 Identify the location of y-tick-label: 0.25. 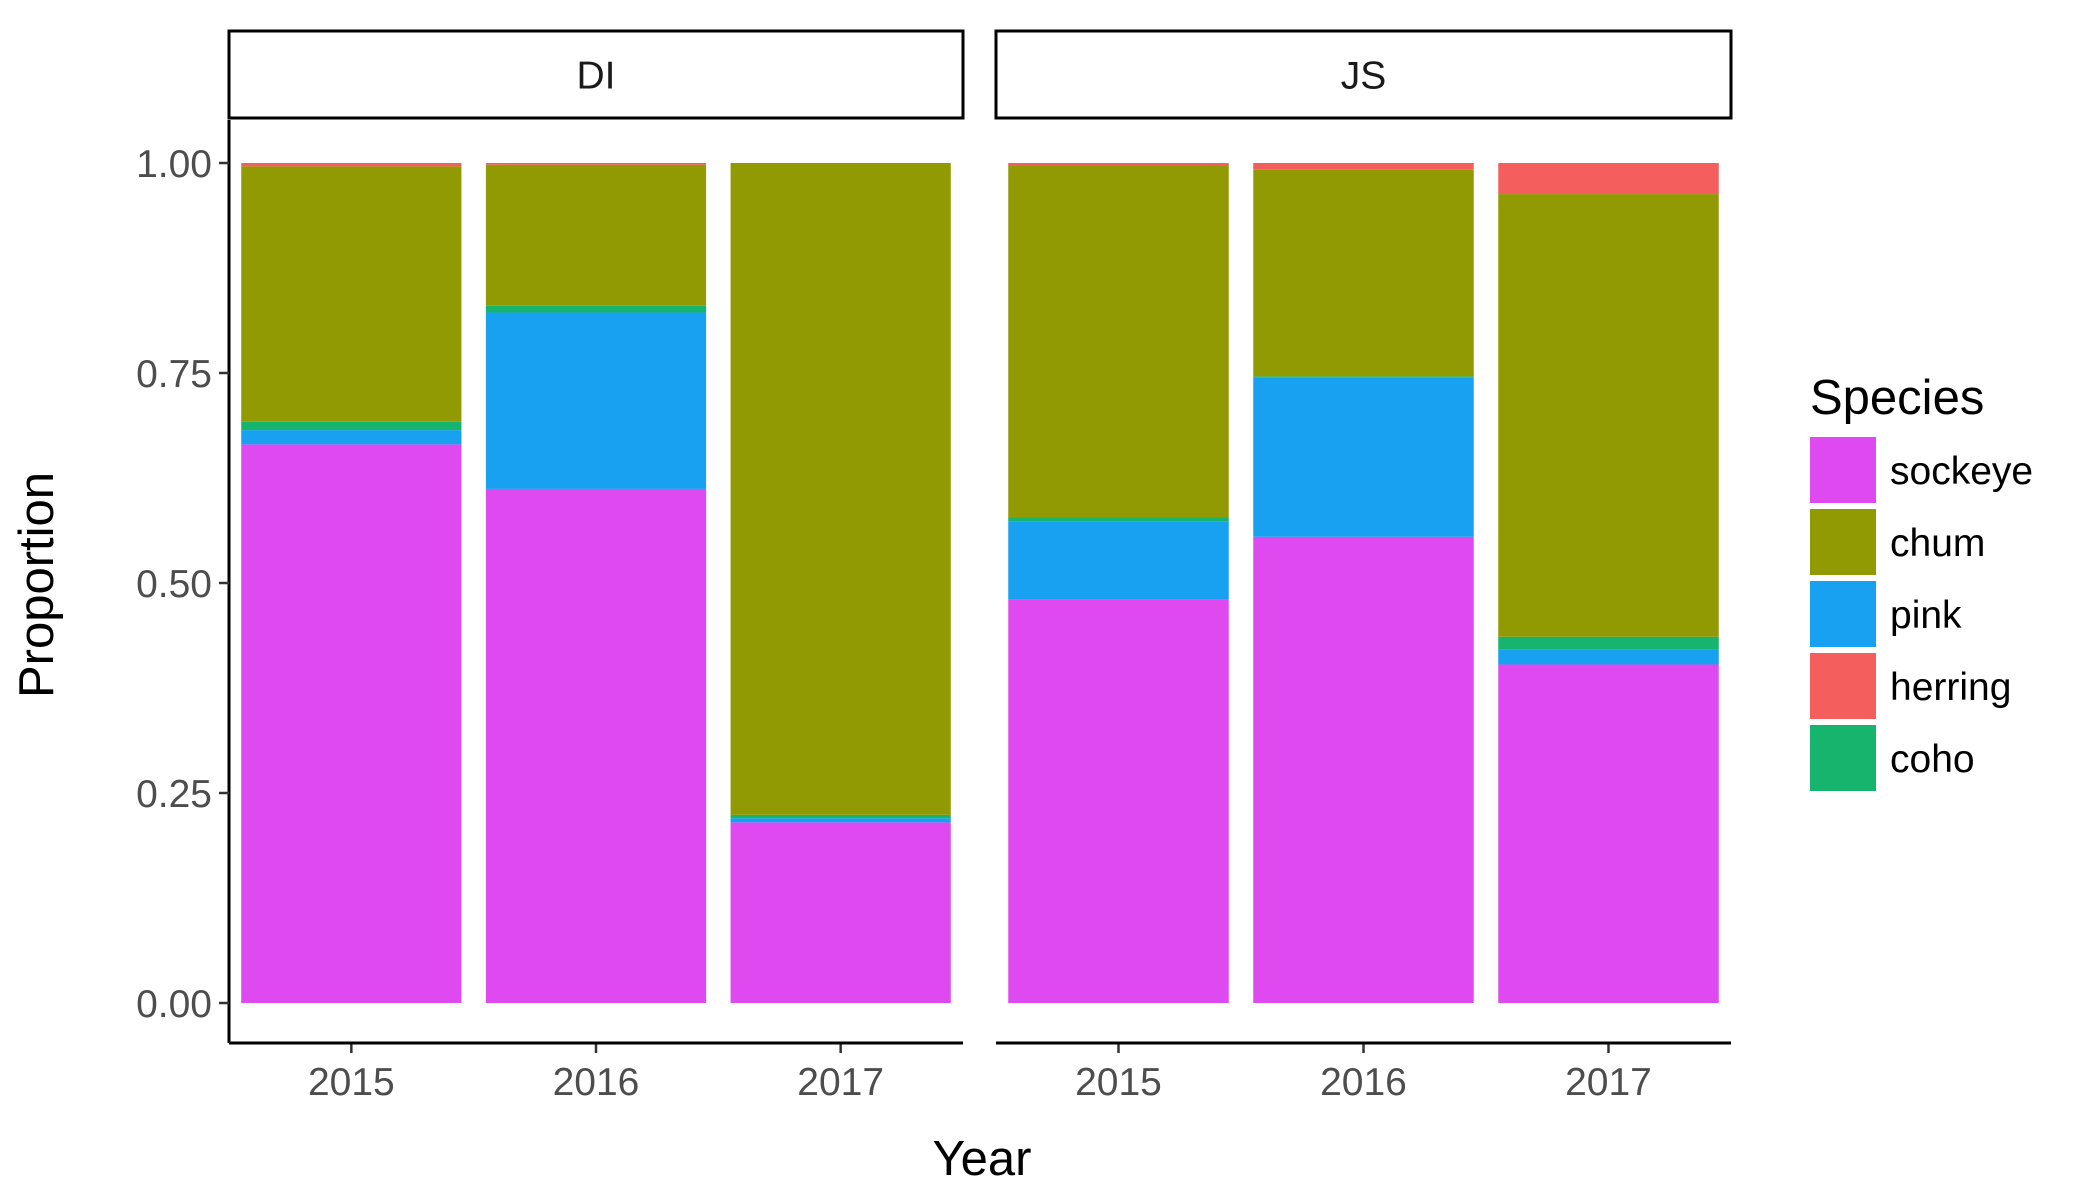
(174, 794).